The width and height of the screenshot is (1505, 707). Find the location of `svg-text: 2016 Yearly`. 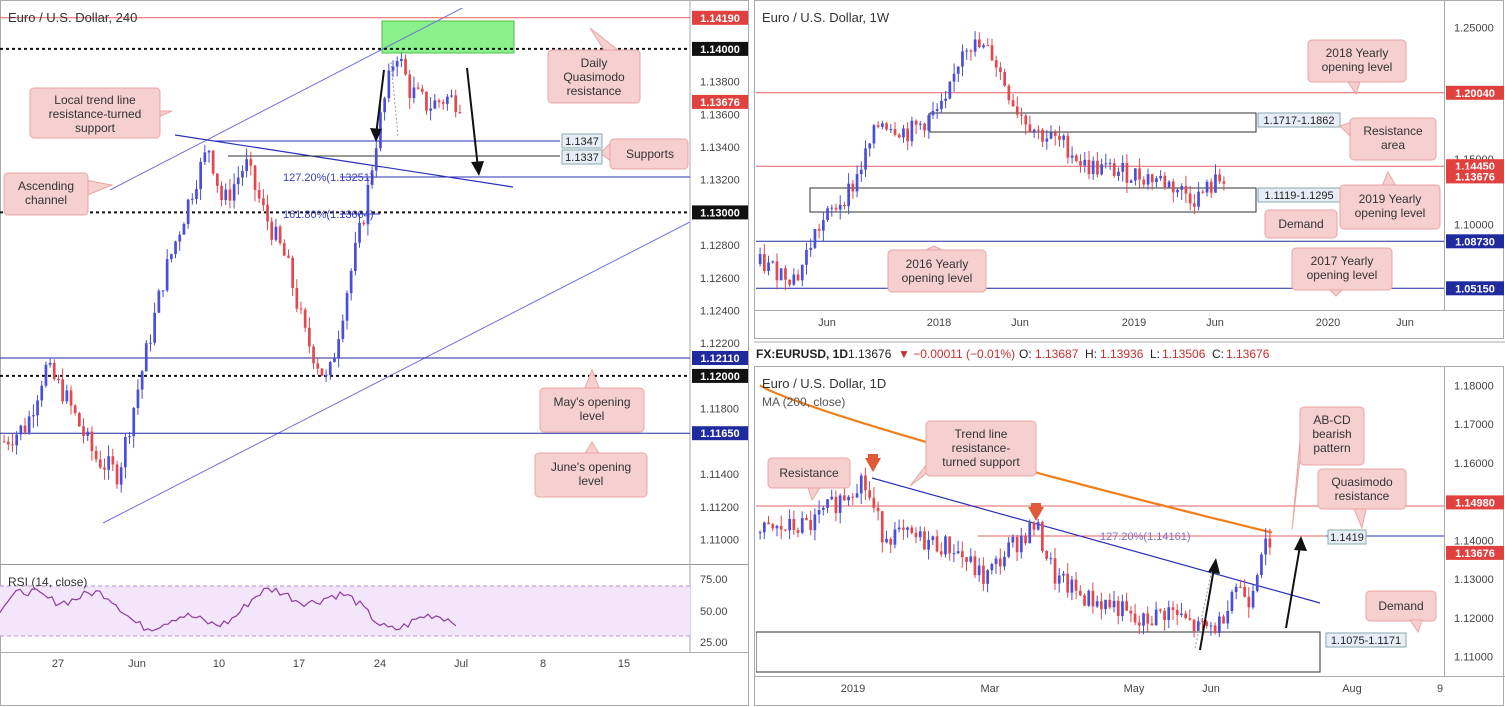

svg-text: 2016 Yearly is located at coordinates (937, 264).